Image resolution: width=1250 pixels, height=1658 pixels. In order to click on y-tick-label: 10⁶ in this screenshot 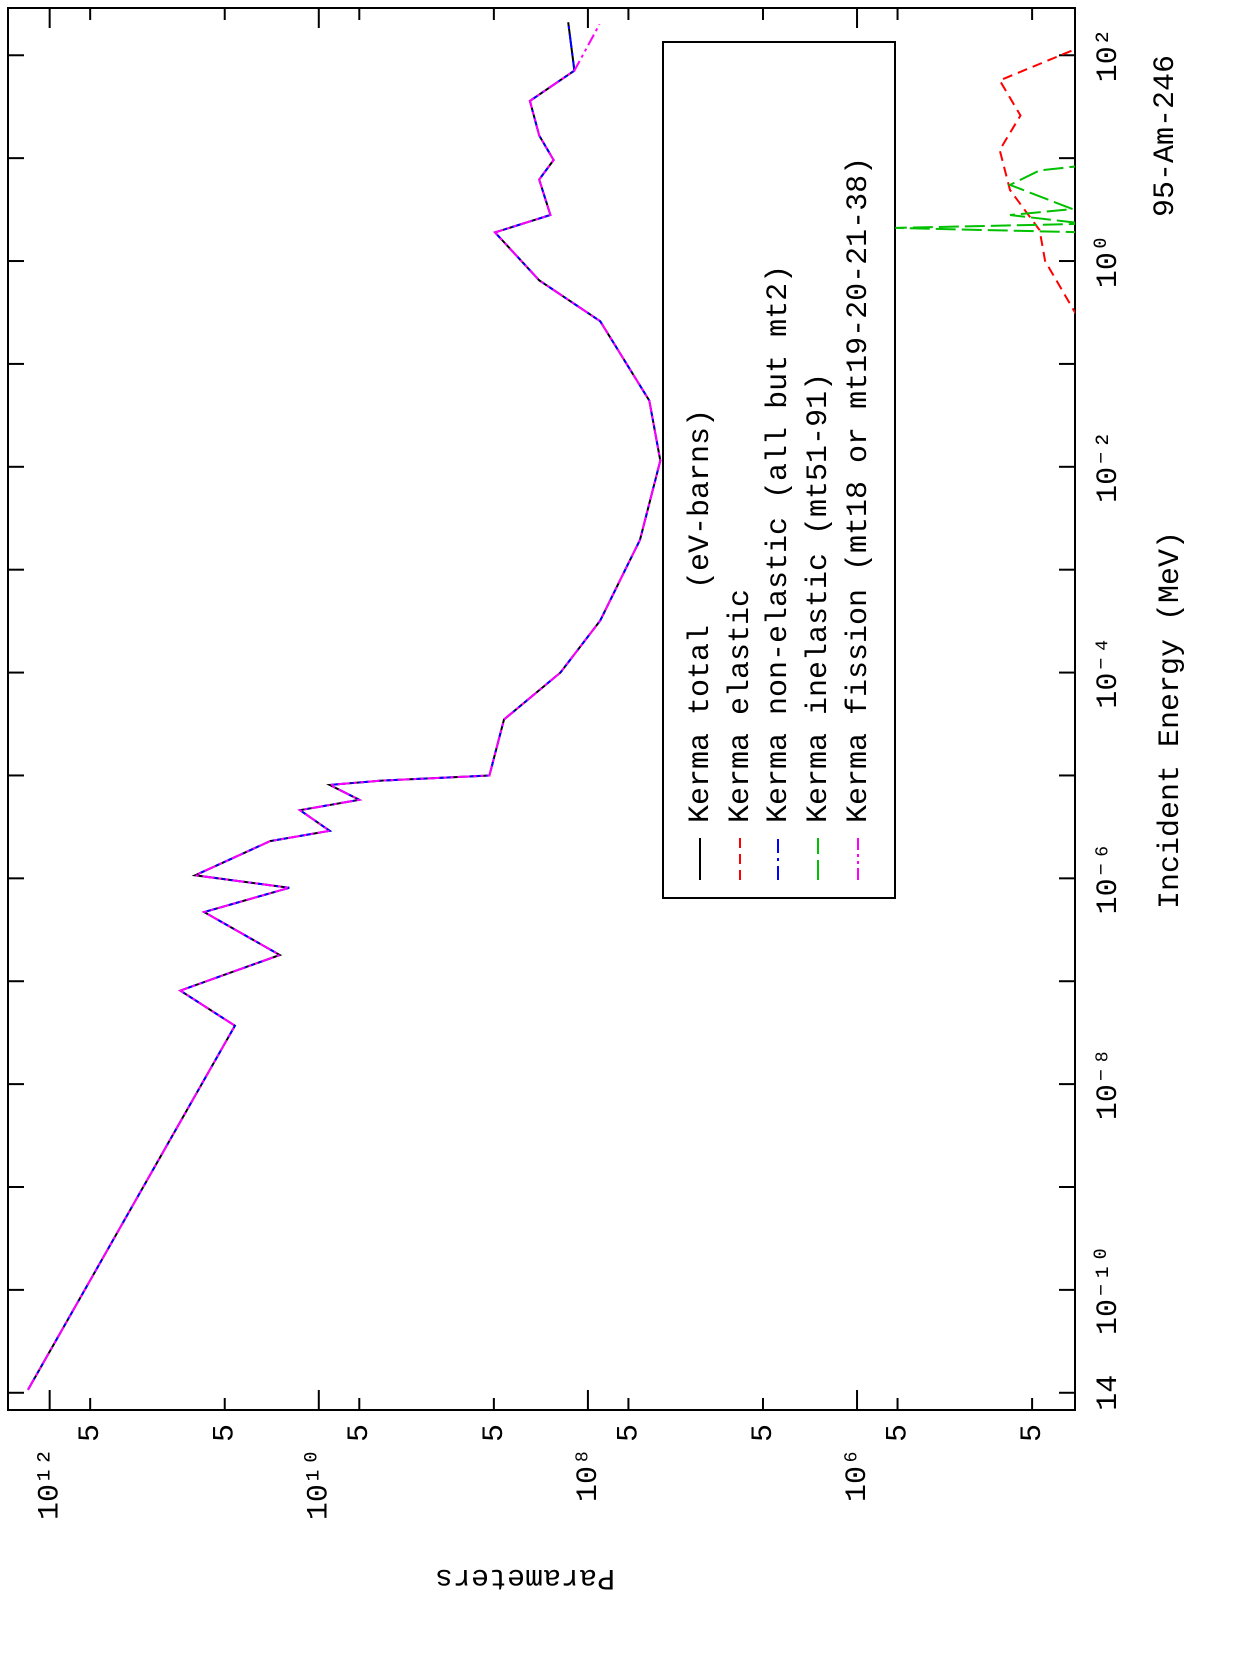, I will do `click(858, 1475)`.